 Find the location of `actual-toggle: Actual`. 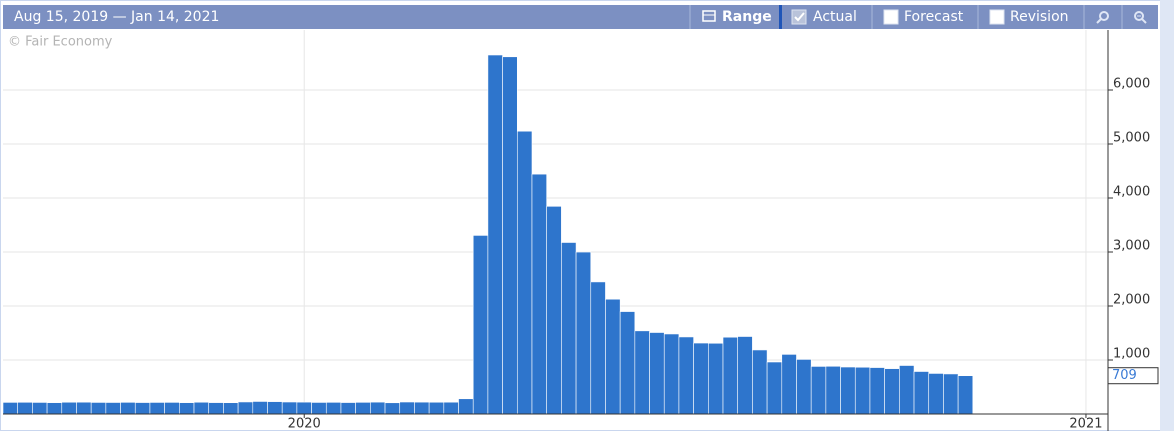

actual-toggle: Actual is located at coordinates (832, 17).